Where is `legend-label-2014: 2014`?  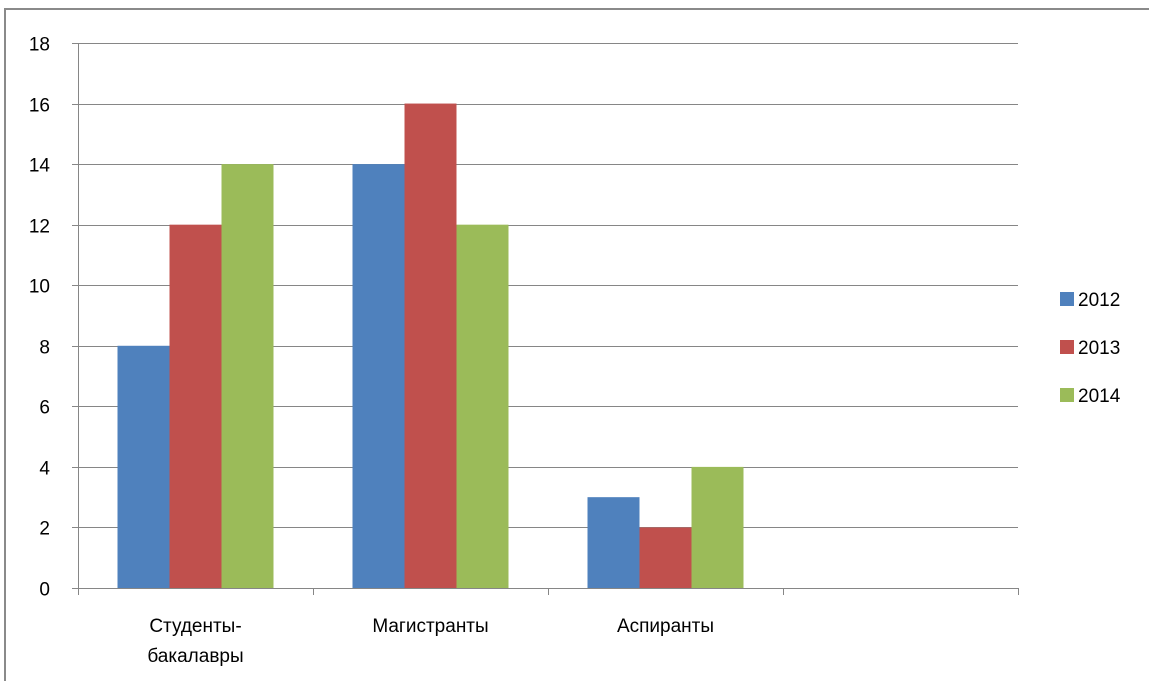 legend-label-2014: 2014 is located at coordinates (1099, 396).